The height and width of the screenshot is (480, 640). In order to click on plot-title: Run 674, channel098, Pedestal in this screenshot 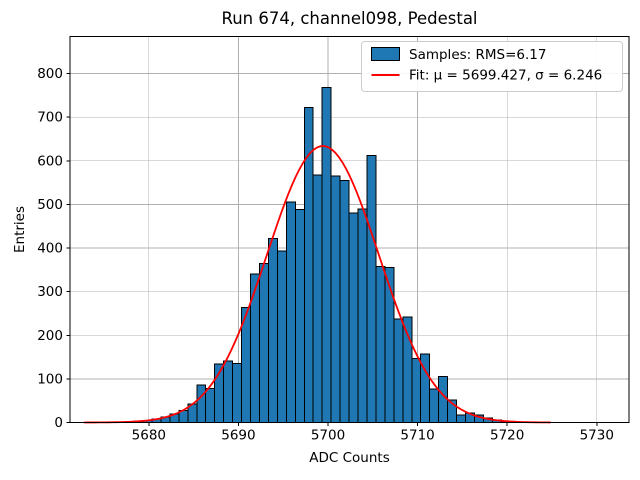, I will do `click(349, 18)`.